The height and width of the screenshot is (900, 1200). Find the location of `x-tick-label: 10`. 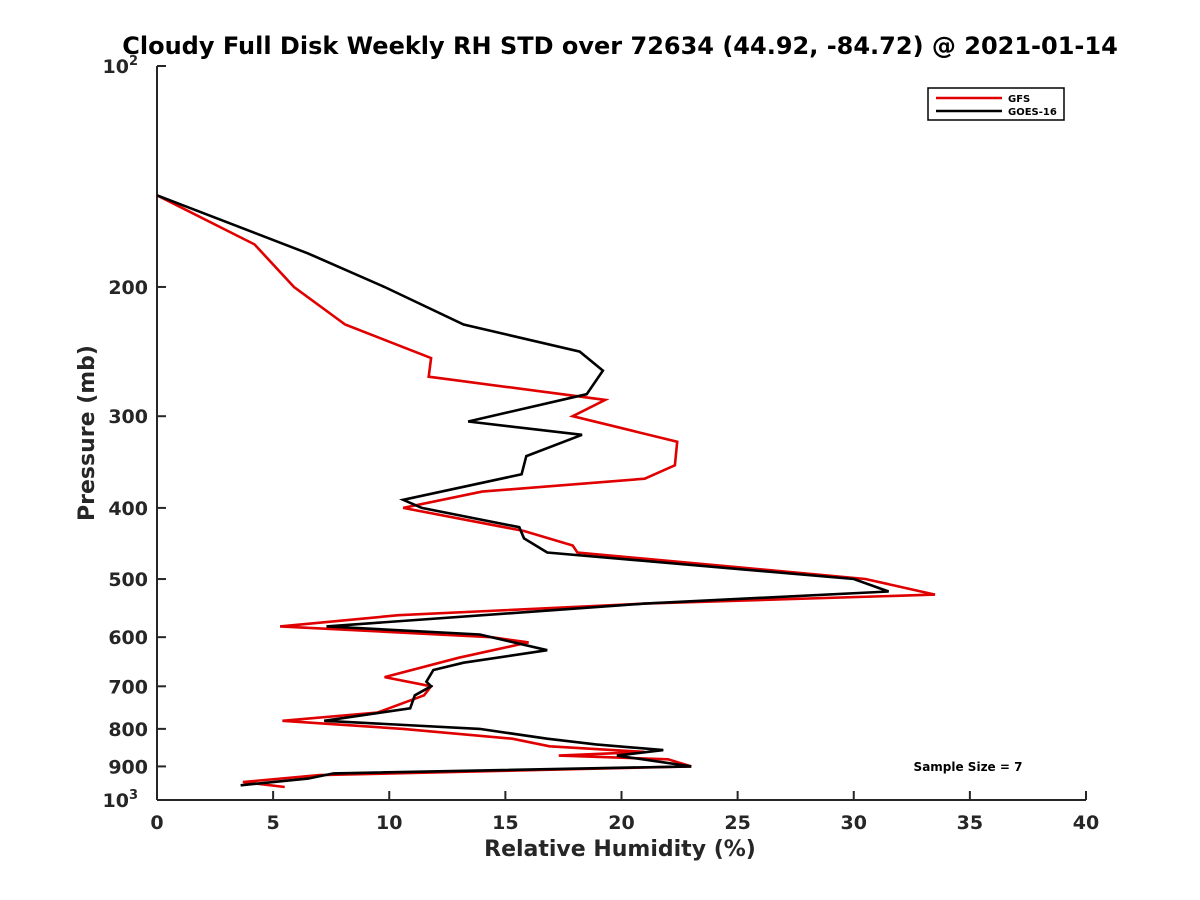

x-tick-label: 10 is located at coordinates (389, 823).